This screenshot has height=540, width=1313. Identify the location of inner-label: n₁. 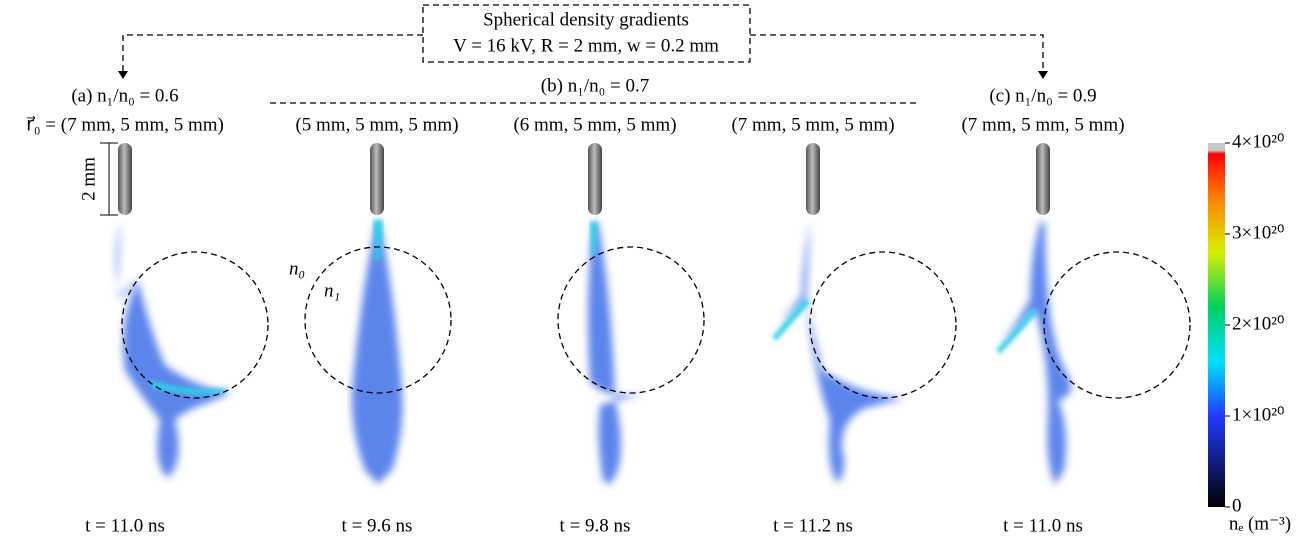
(332, 290).